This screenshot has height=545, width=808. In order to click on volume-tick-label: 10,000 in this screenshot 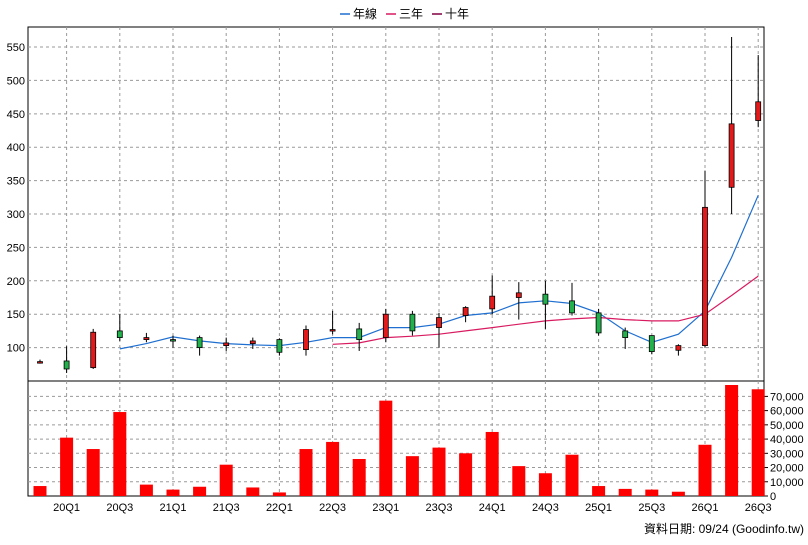, I will do `click(787, 483)`.